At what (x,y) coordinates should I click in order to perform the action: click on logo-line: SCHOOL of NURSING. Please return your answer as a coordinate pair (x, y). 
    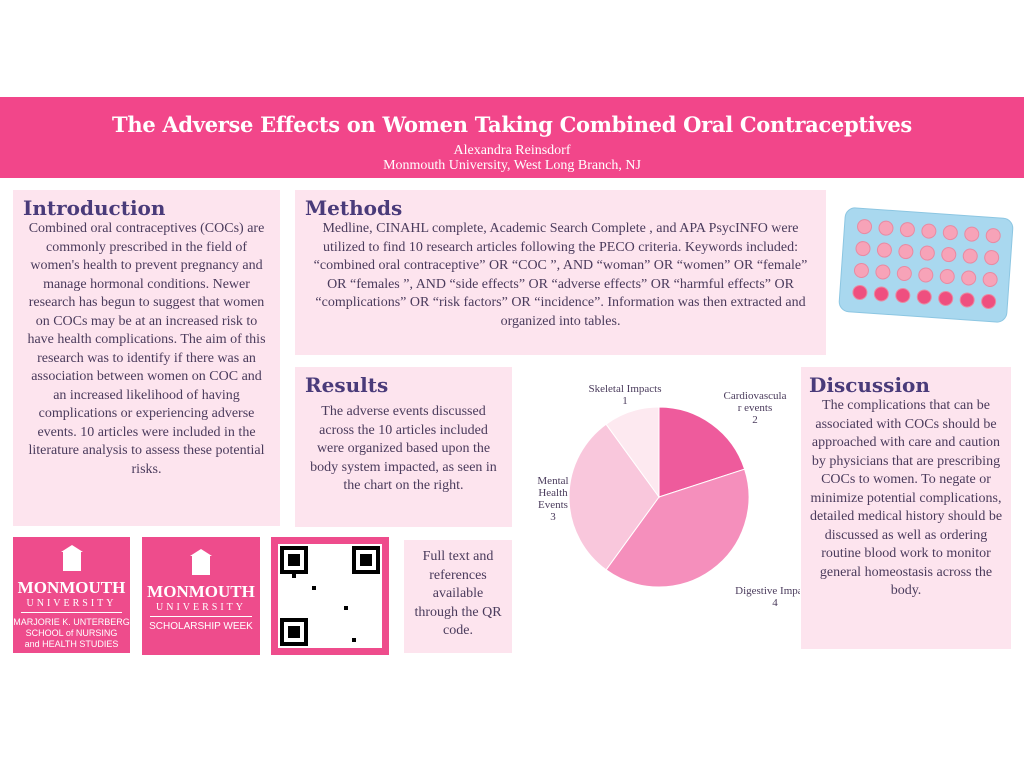
    Looking at the image, I should click on (71, 633).